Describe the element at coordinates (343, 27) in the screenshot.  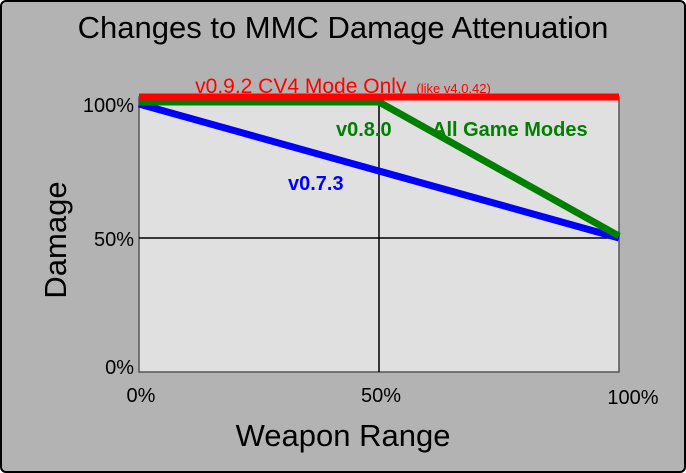
I see `chart-title: Changes to MMC Damage Attenuation` at that location.